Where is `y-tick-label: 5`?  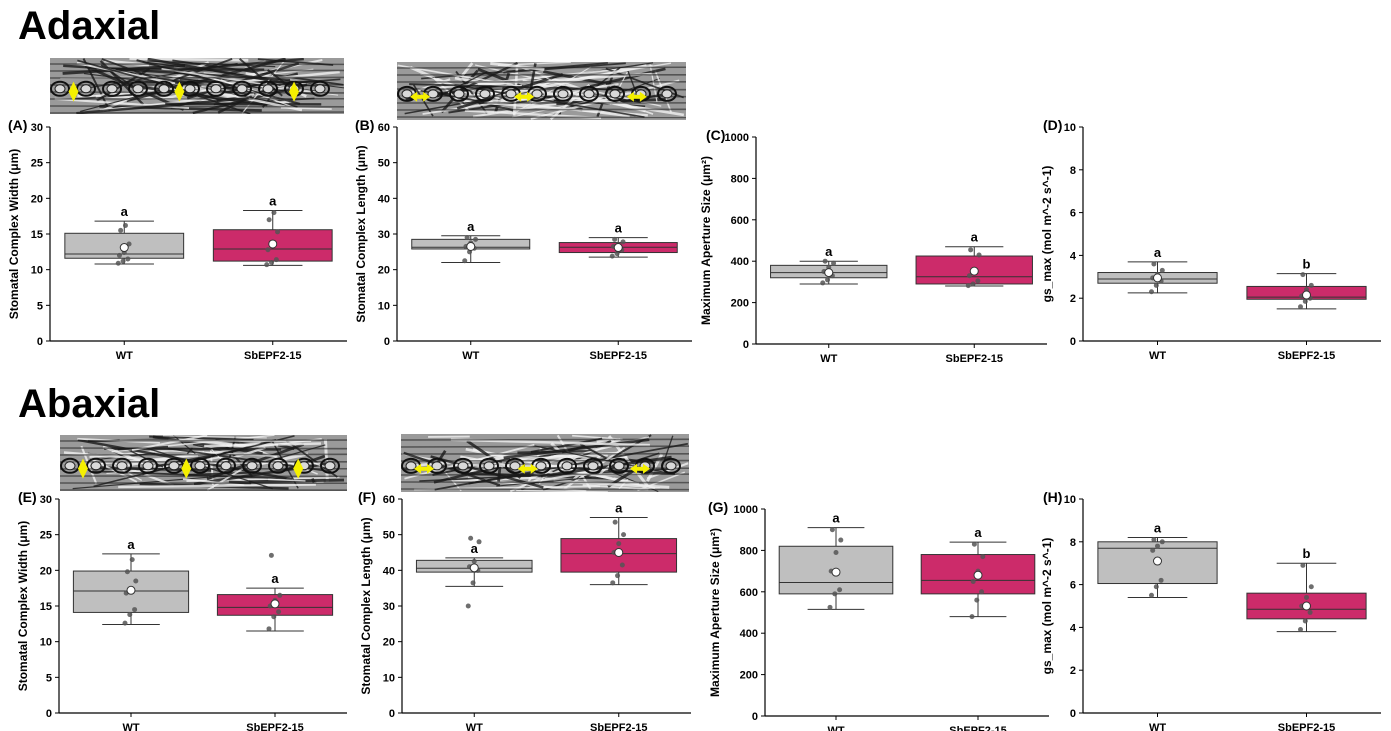 y-tick-label: 5 is located at coordinates (49, 678).